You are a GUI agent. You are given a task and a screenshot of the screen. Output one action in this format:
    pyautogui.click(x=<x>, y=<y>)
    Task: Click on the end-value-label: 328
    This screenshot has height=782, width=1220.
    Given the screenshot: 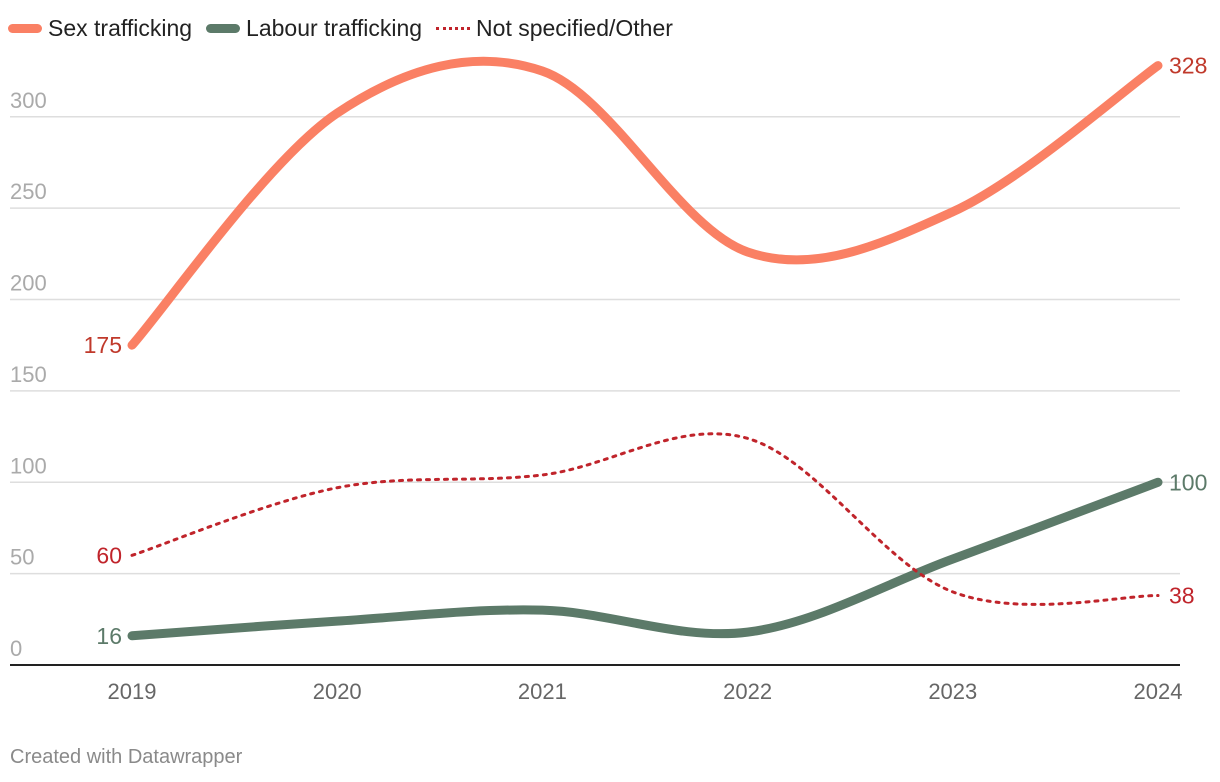 What is the action you would take?
    pyautogui.click(x=1188, y=66)
    